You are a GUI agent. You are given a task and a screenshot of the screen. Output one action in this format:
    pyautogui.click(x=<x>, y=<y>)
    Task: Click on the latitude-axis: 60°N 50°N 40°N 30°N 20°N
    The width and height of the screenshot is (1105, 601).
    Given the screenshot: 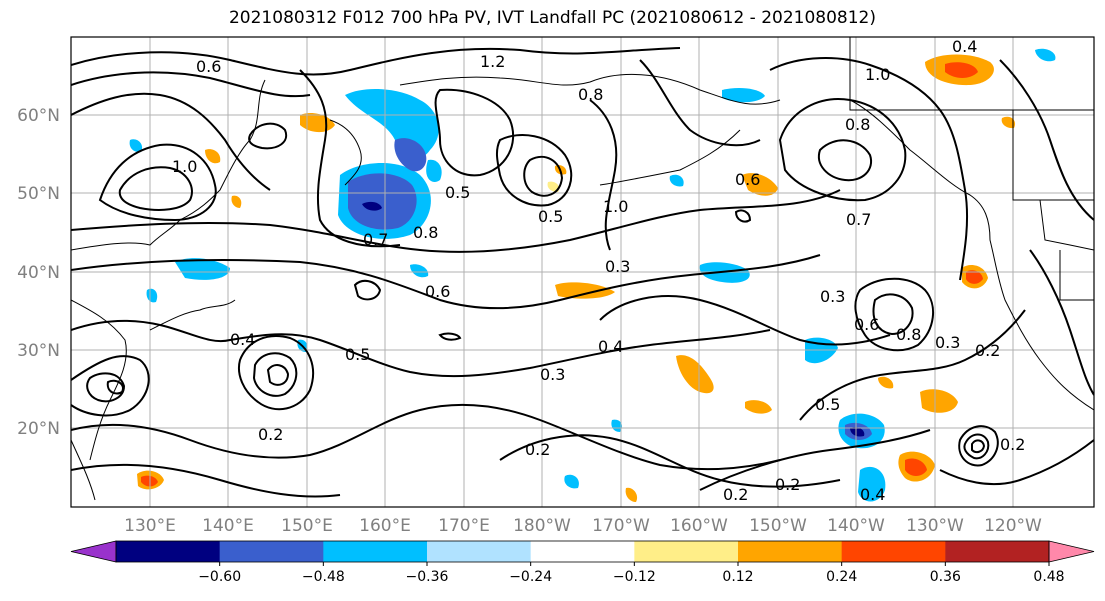 What is the action you would take?
    pyautogui.click(x=38, y=272)
    